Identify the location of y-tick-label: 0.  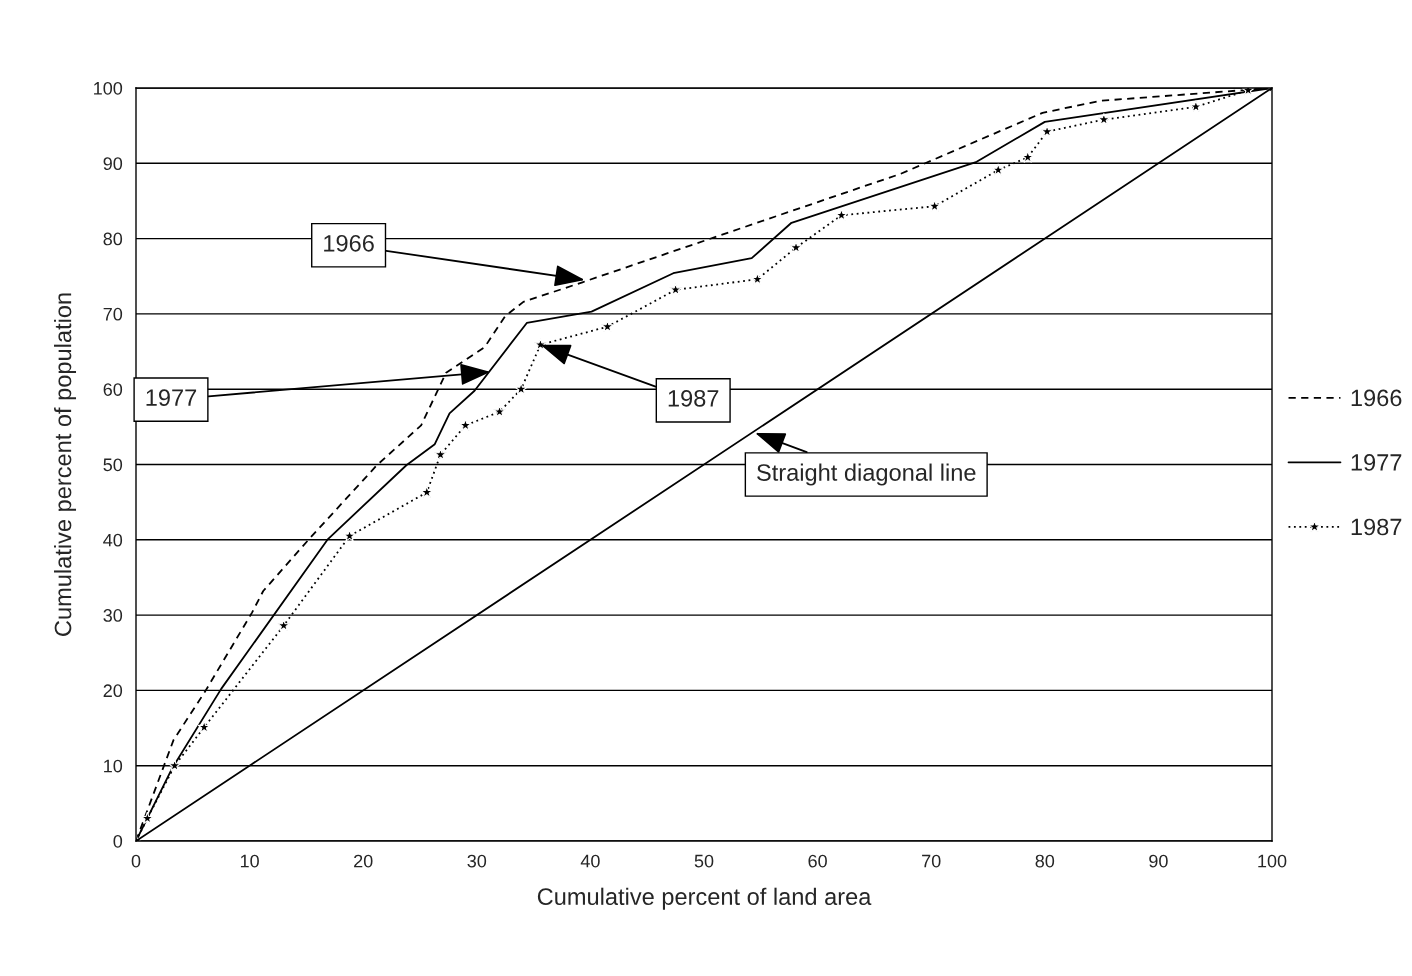
(118, 841).